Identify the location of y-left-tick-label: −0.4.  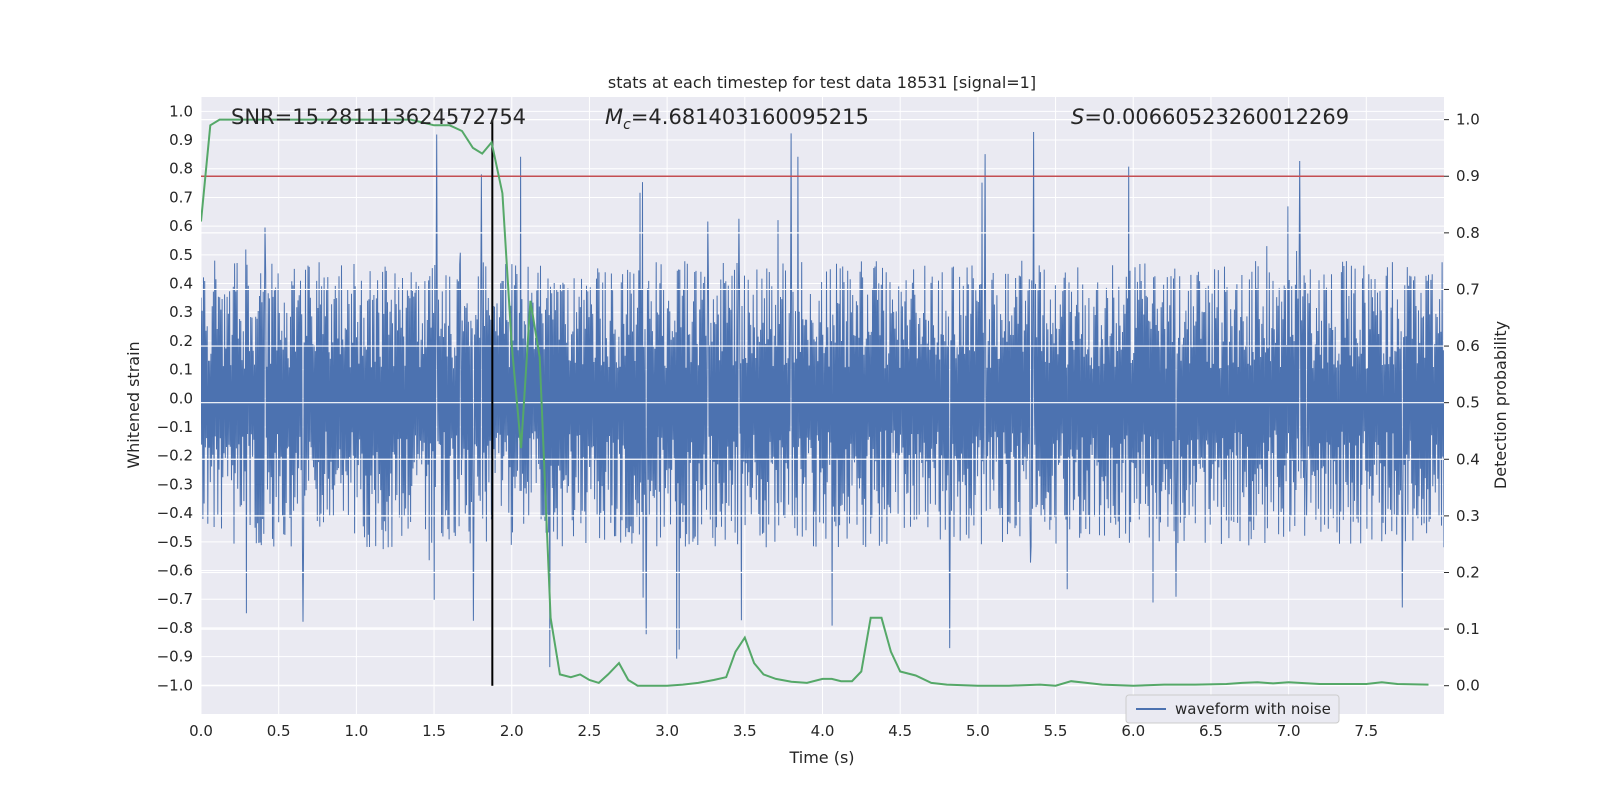
(175, 513).